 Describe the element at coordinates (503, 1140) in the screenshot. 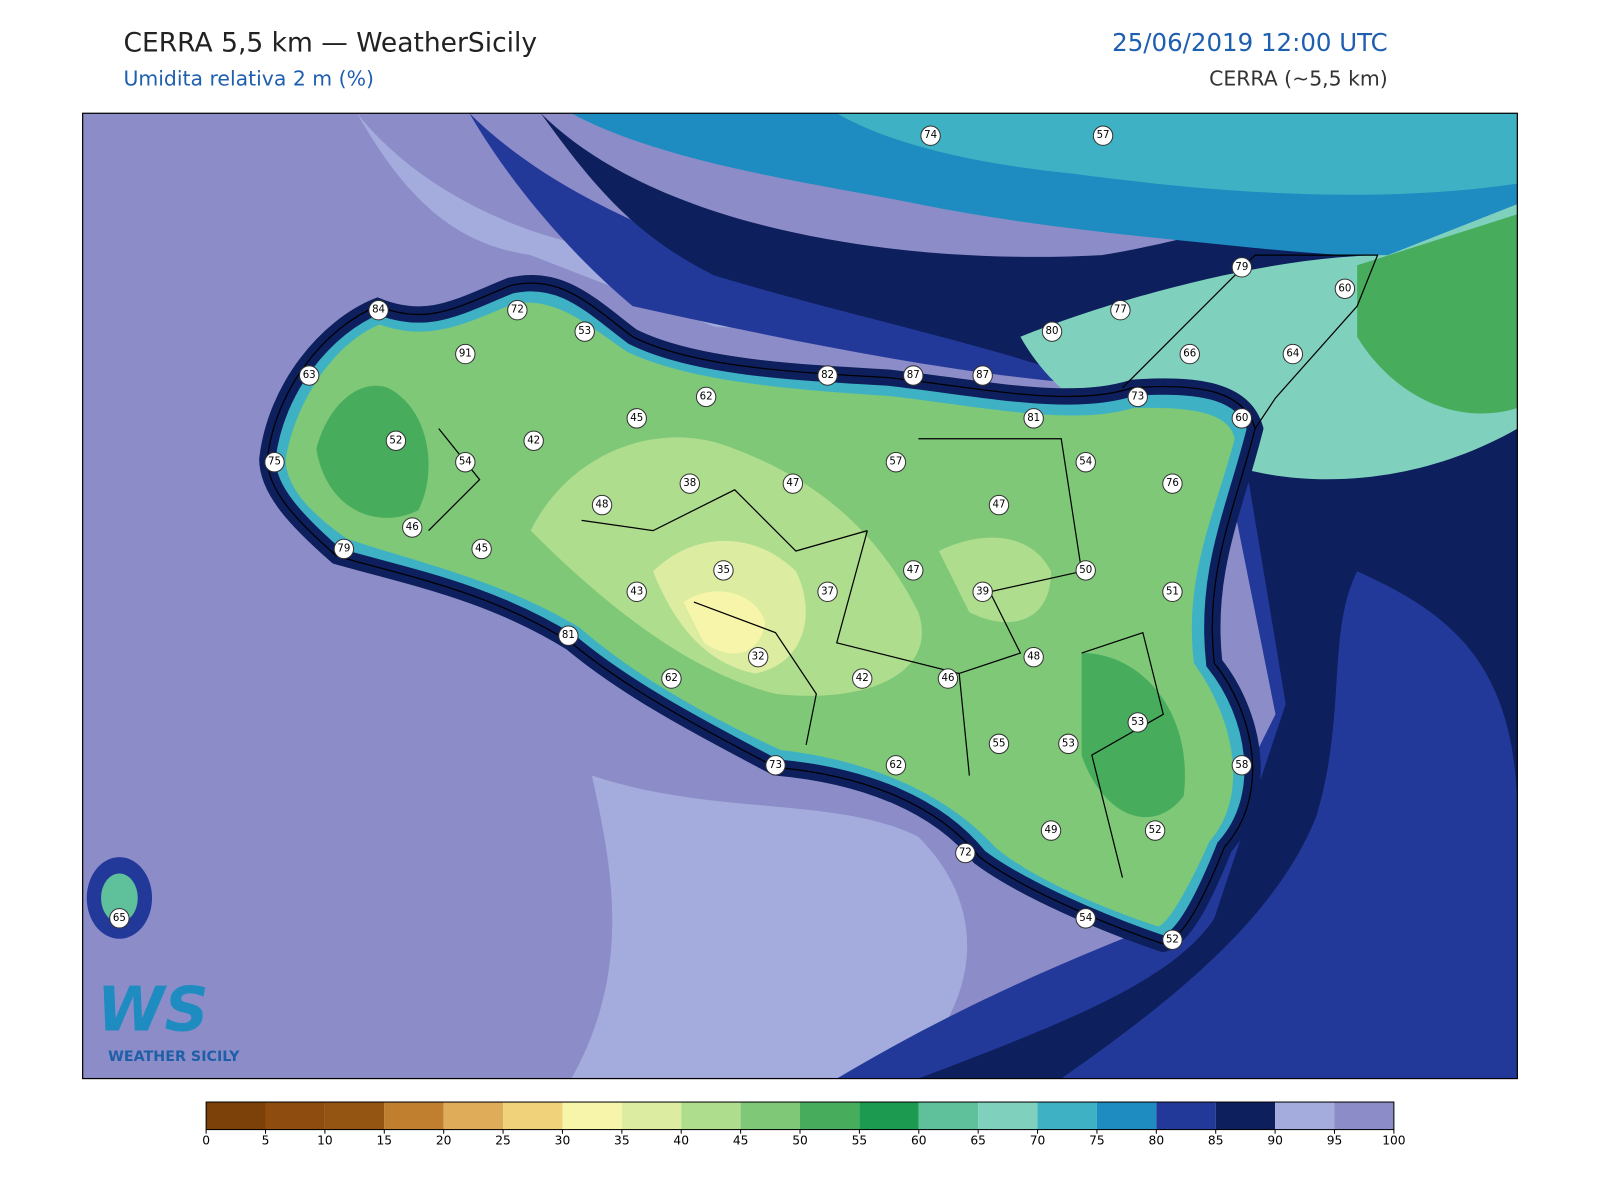

I see `colorbar-tick-label: 25` at that location.